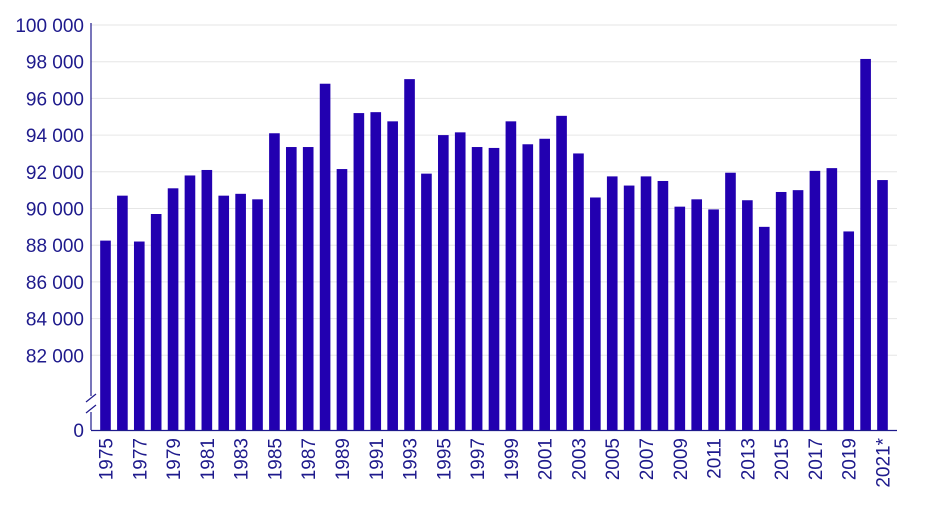 The image size is (926, 521). I want to click on x-tick-label: 2021*, so click(884, 462).